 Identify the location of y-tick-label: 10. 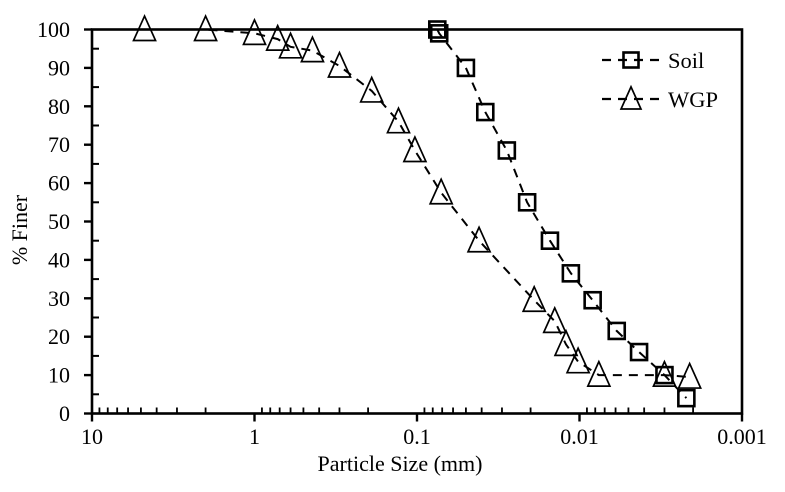
(59, 375).